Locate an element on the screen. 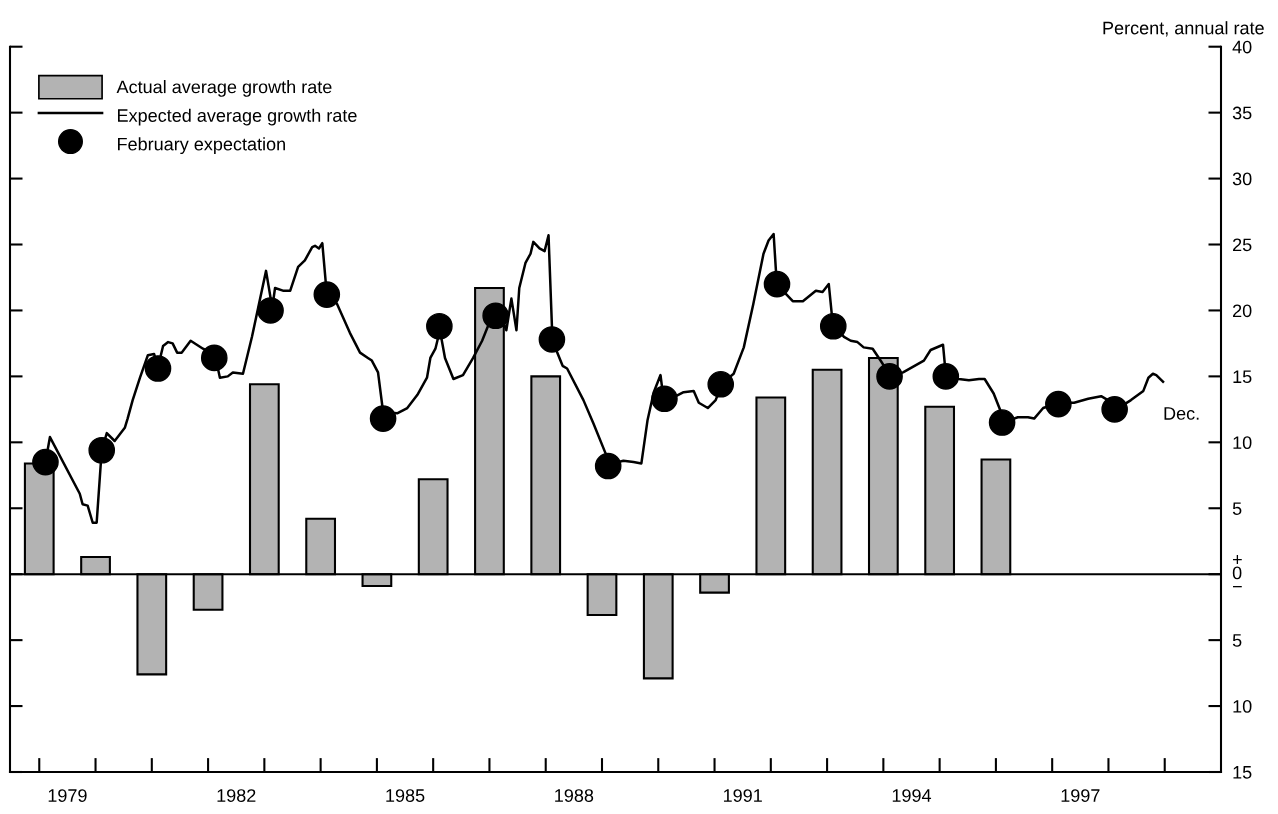 This screenshot has height=814, width=1278. y-tick-label: 30 is located at coordinates (1242, 179).